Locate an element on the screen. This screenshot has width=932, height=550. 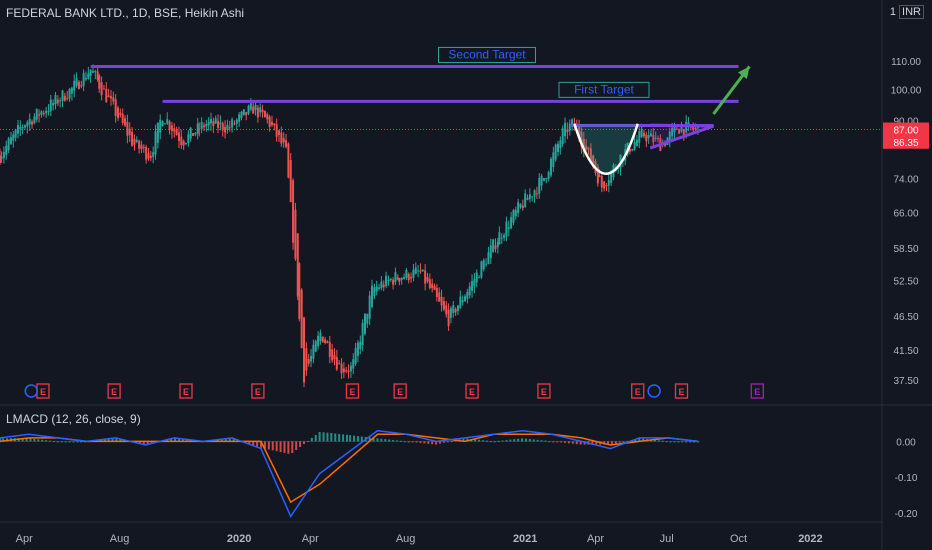
price-tick-label: 41.50 is located at coordinates (905, 351).